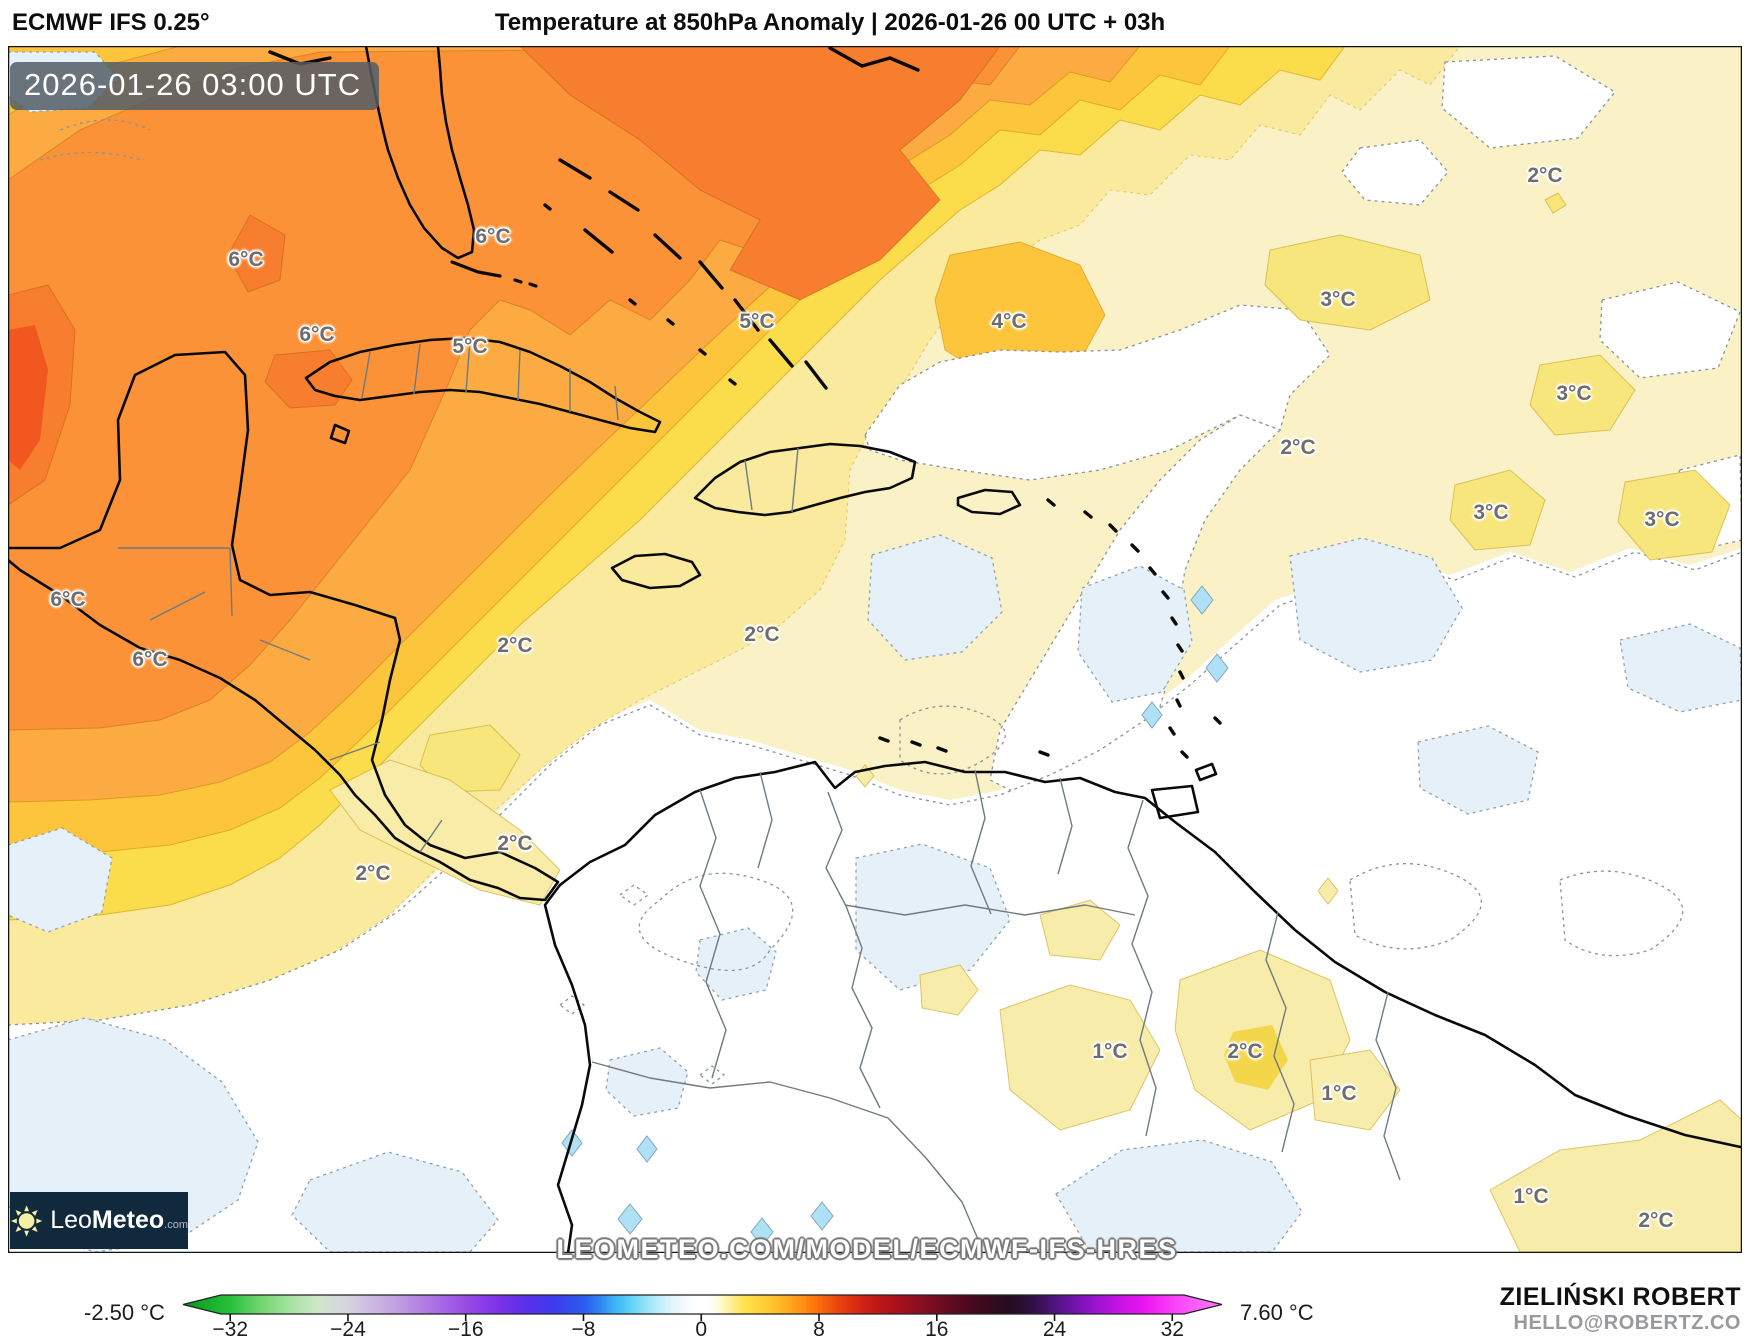 The width and height of the screenshot is (1749, 1338). I want to click on colorbar-tick-label: −8, so click(583, 1328).